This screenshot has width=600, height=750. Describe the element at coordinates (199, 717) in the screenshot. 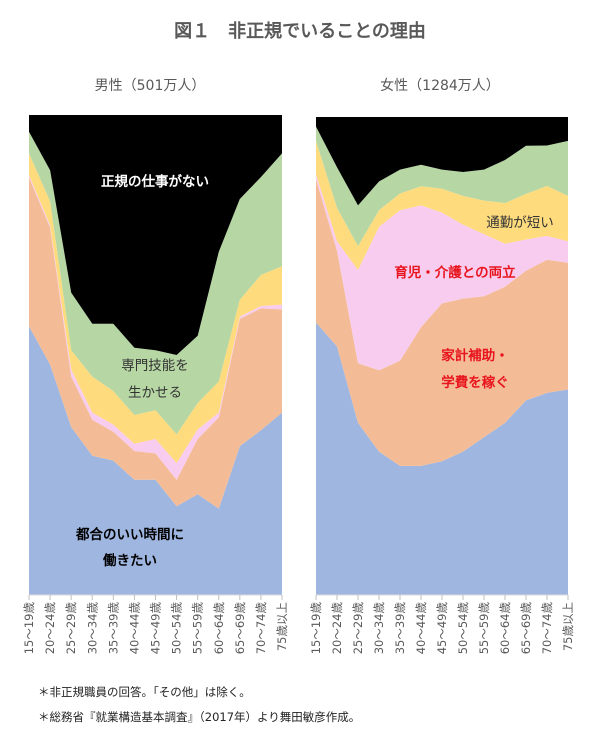

I see `footnote-2: ＊総務省『就業構造基本調査』（2017年）より舞田敏彦作成。` at that location.